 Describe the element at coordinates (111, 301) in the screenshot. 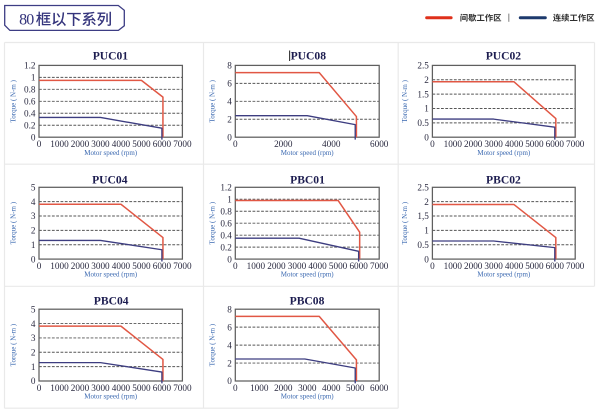

I see `svg-text: PBC04` at that location.